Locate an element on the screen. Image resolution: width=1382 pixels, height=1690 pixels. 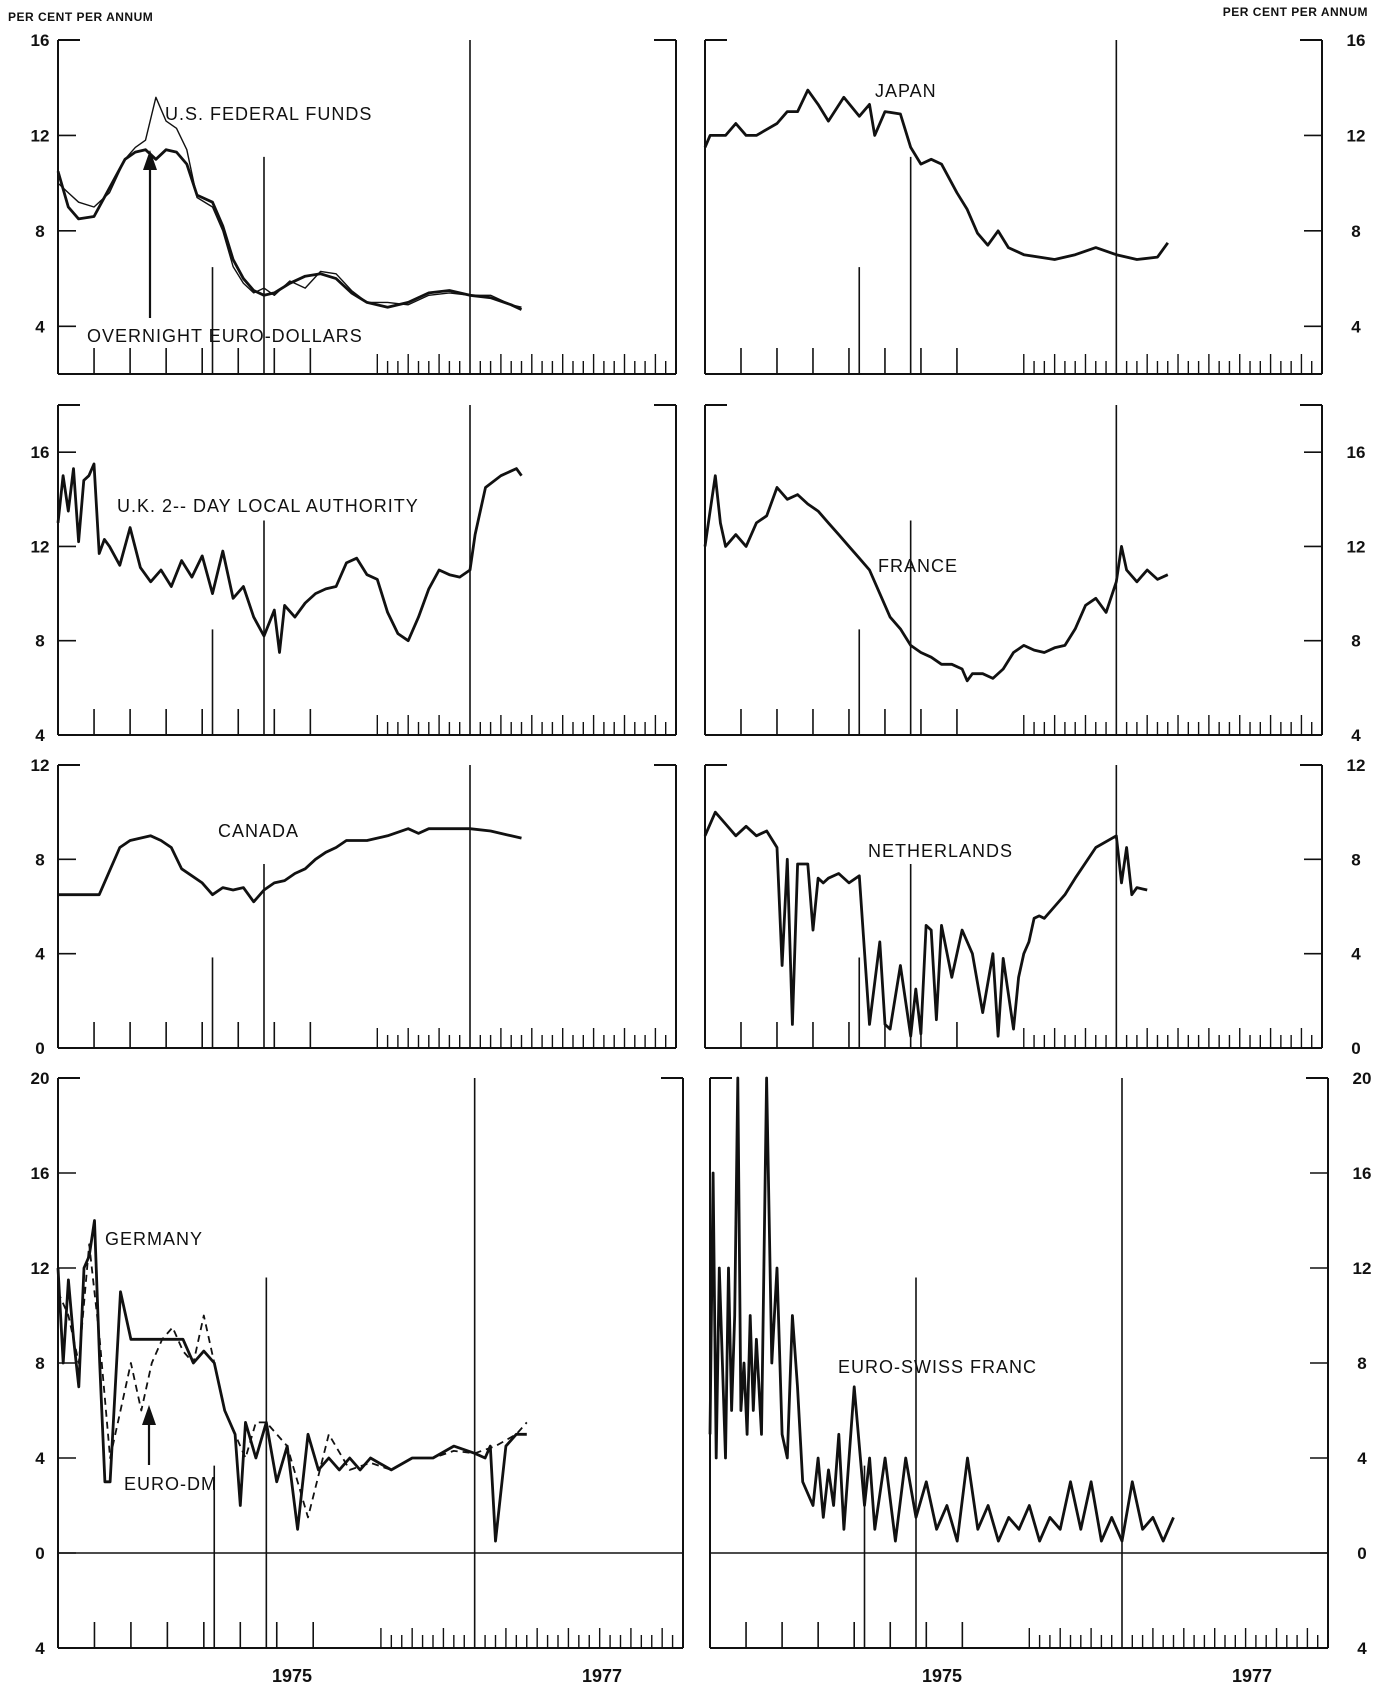
year-label-1977-left: 1977 is located at coordinates (602, 1676).